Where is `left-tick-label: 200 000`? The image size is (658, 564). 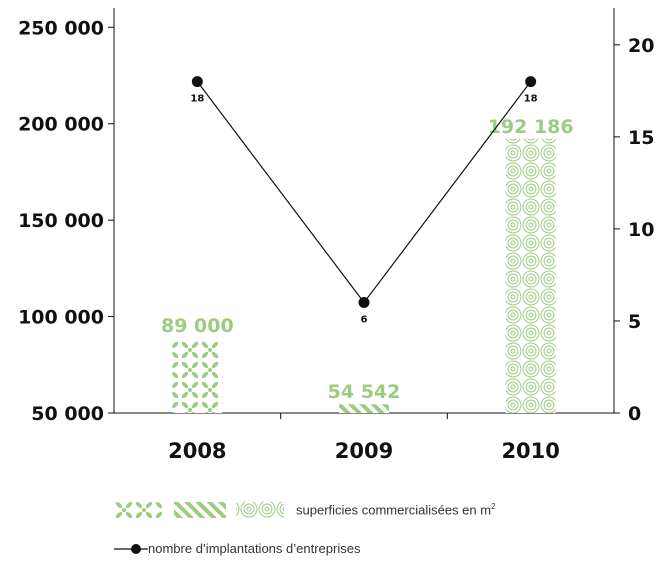
left-tick-label: 200 000 is located at coordinates (61, 125).